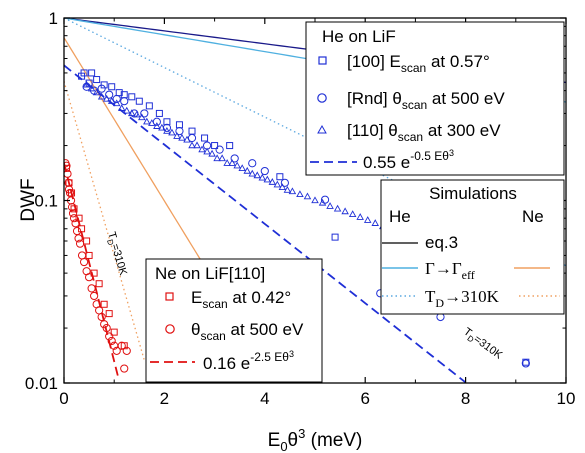  What do you see at coordinates (472, 247) in the screenshot?
I see `legend-sim: Simulations He Ne eq.3 Γ→Γeff TD→310K` at bounding box center [472, 247].